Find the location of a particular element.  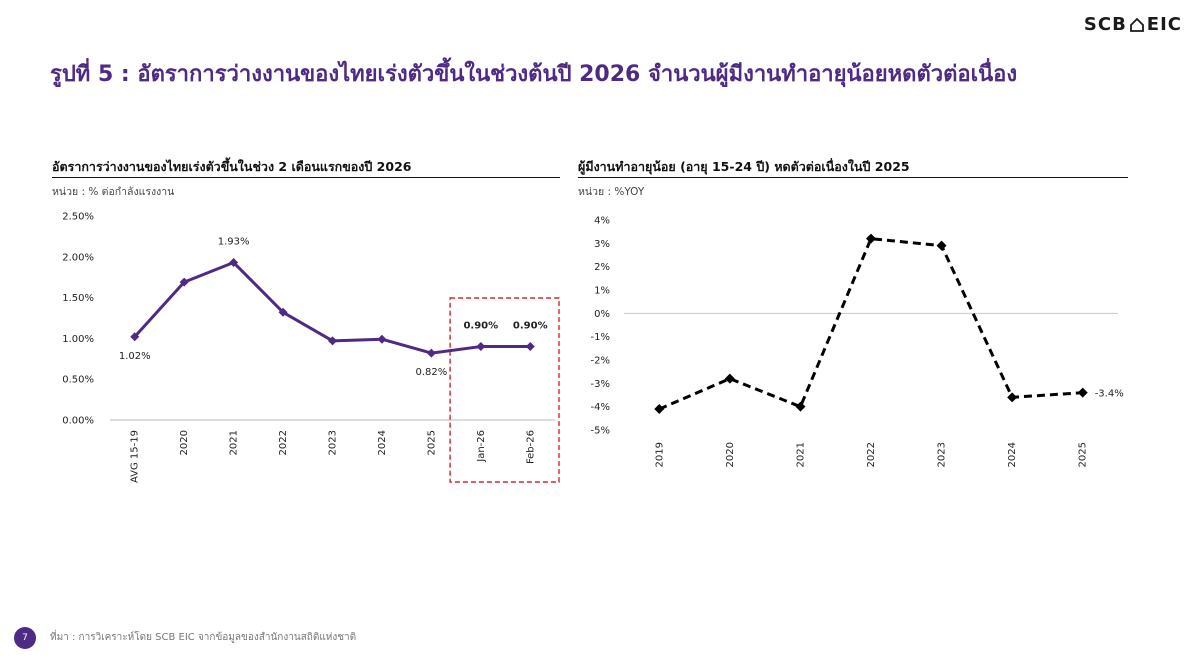

page-number-badge: 7 is located at coordinates (25, 638).